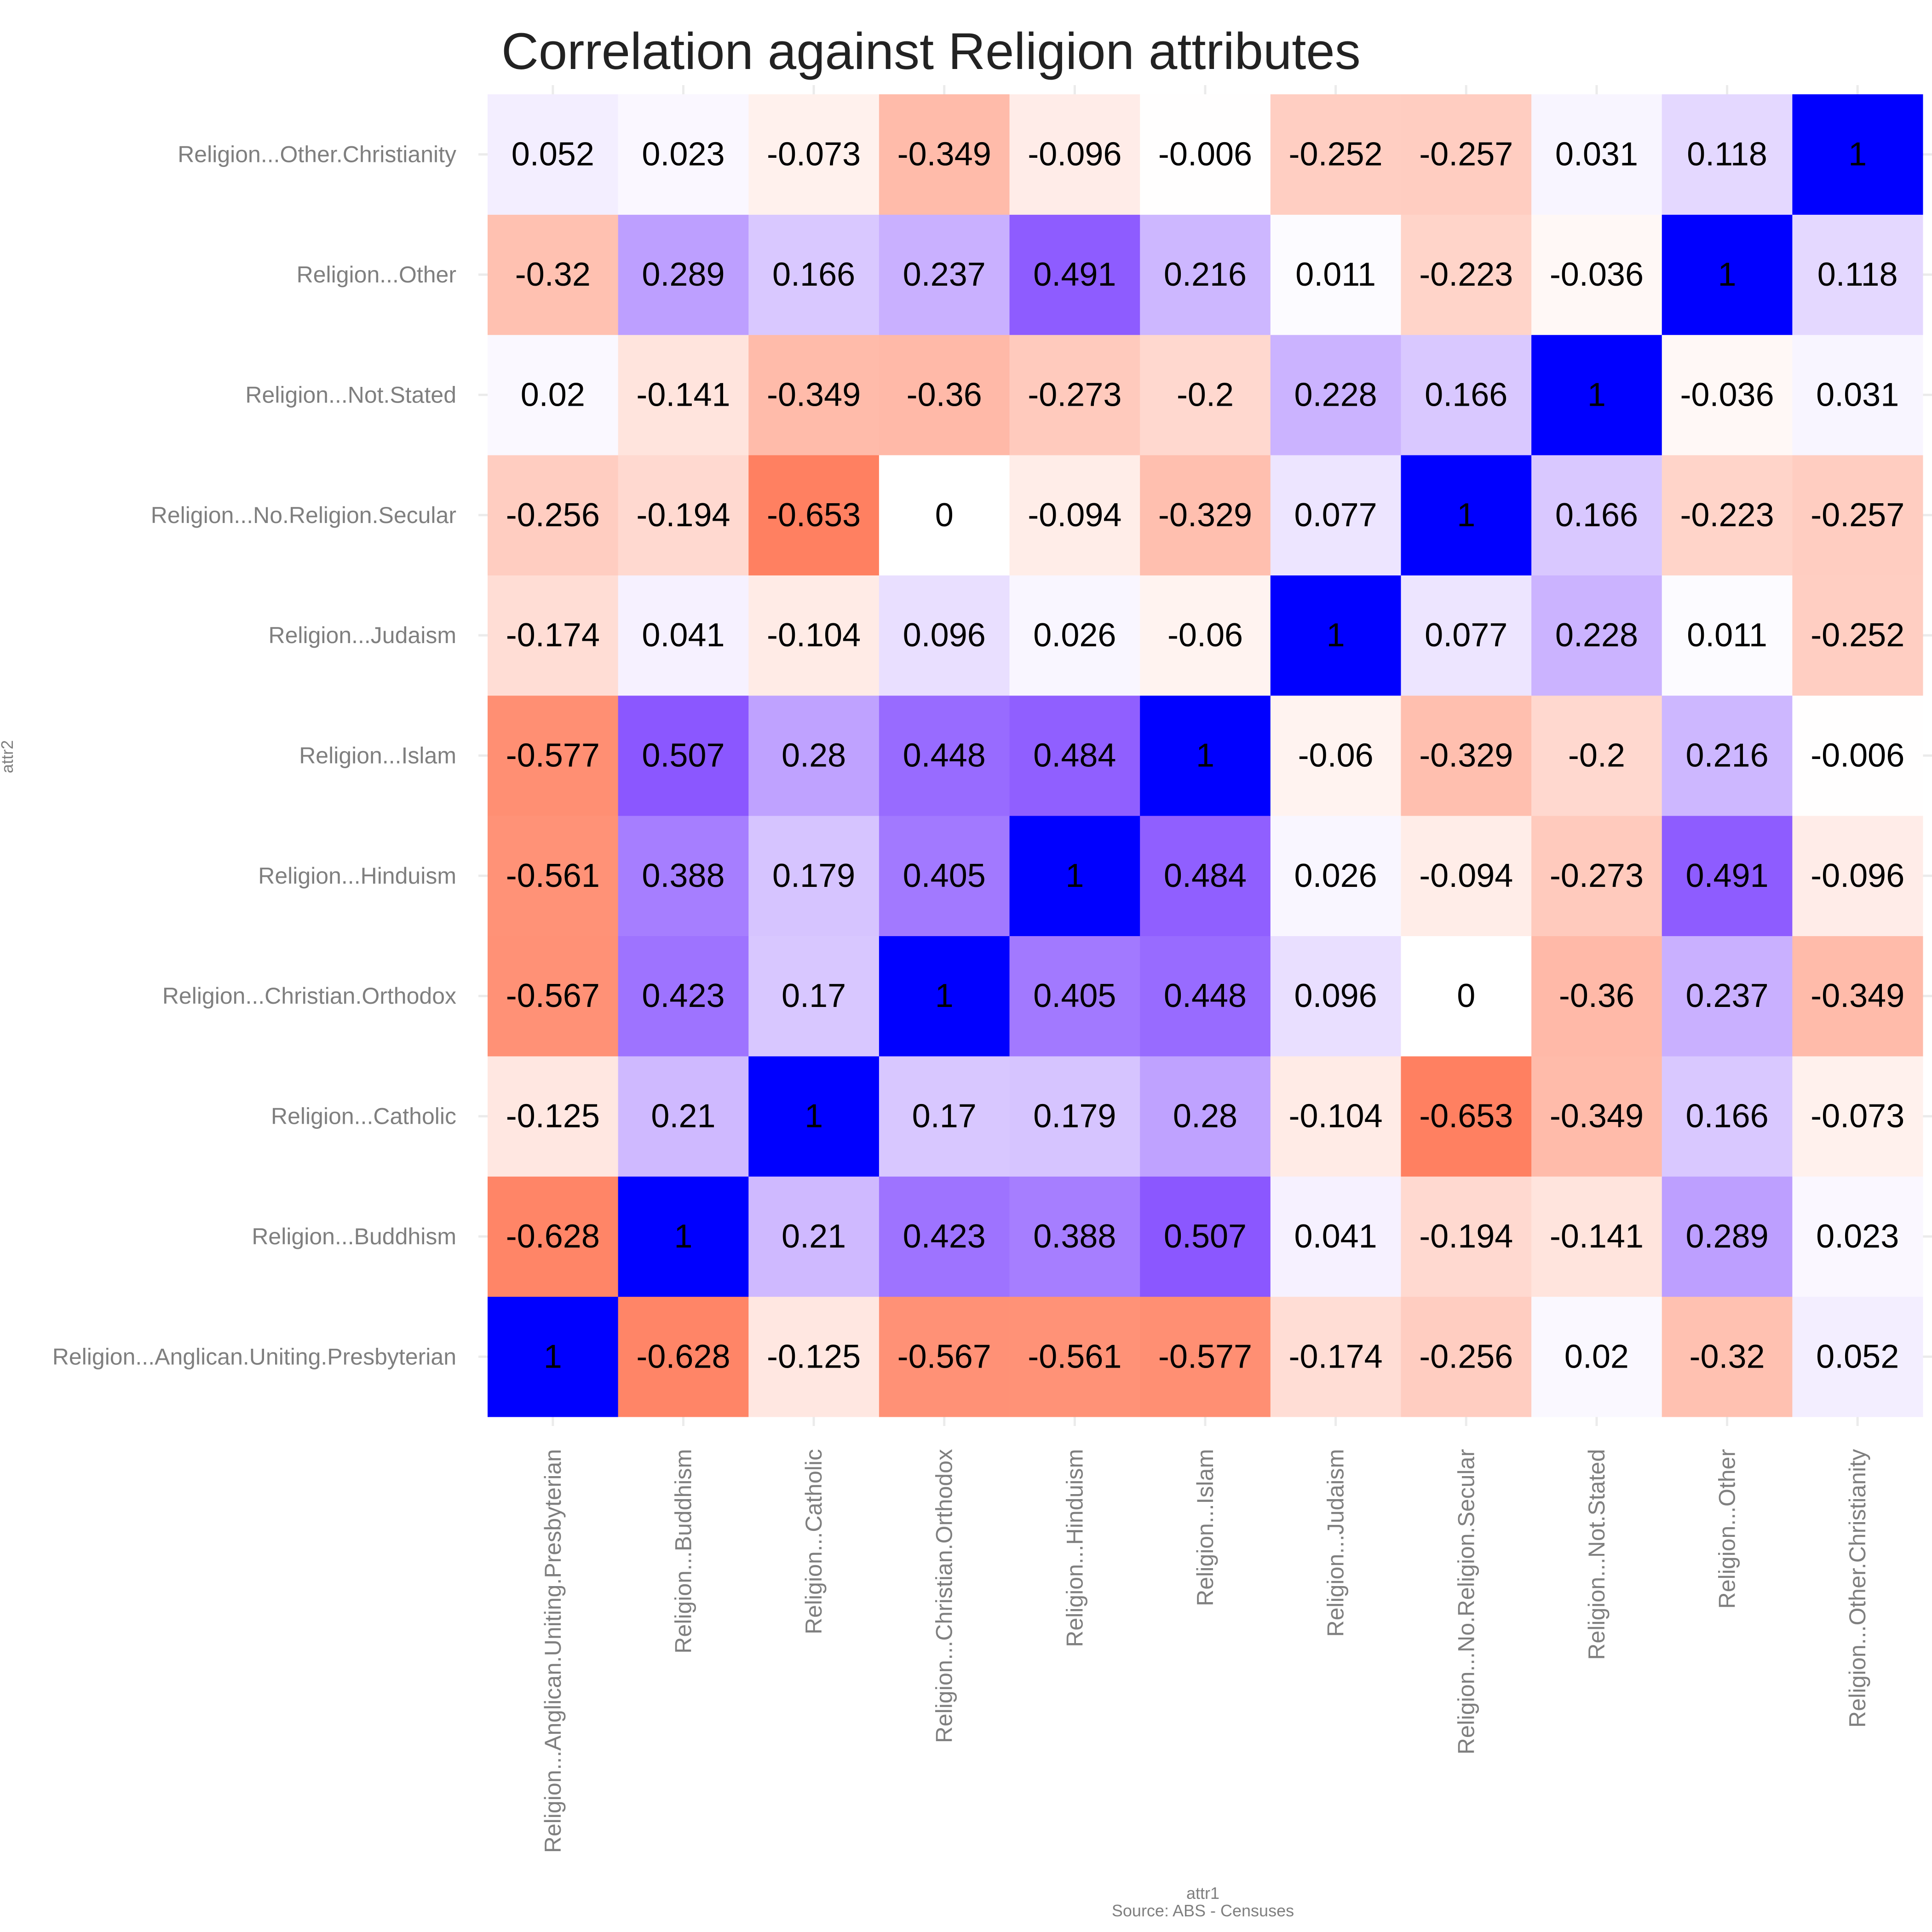 The image size is (1932, 1932). What do you see at coordinates (1205, 394) in the screenshot?
I see `cell-value-label: -0.2` at bounding box center [1205, 394].